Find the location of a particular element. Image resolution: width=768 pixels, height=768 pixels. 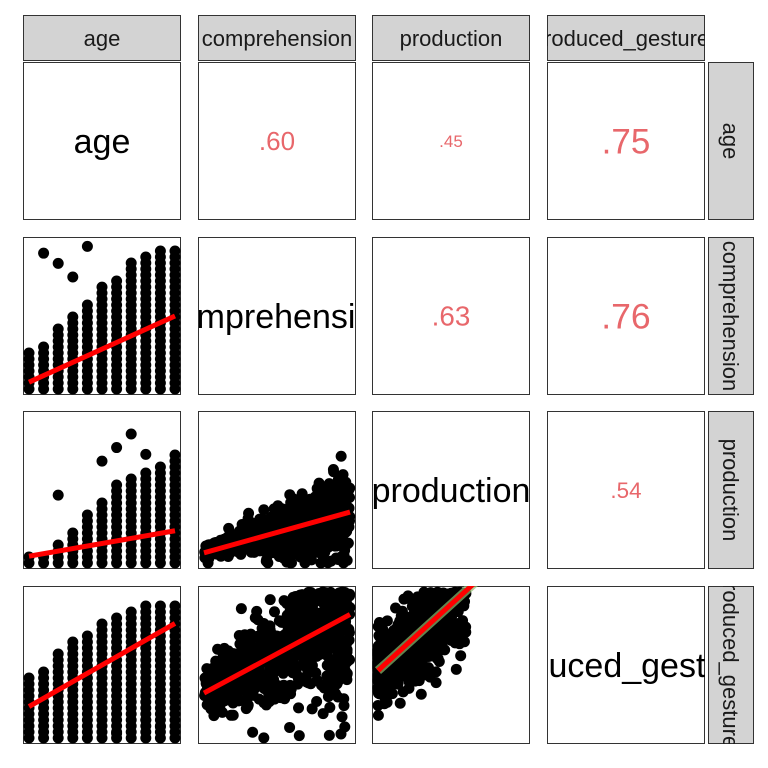

panel-comprehension-comprehension: comprehension is located at coordinates (277, 316).